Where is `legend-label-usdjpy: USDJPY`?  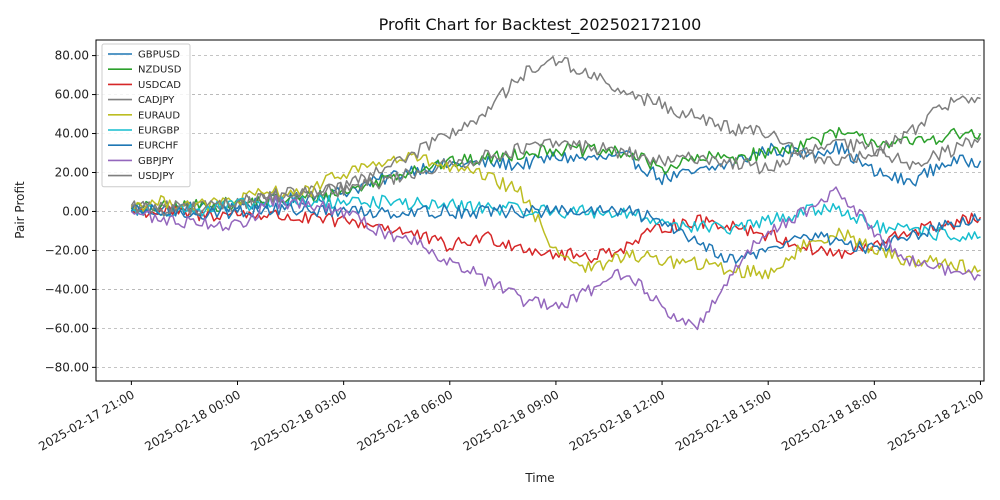 legend-label-usdjpy: USDJPY is located at coordinates (156, 176).